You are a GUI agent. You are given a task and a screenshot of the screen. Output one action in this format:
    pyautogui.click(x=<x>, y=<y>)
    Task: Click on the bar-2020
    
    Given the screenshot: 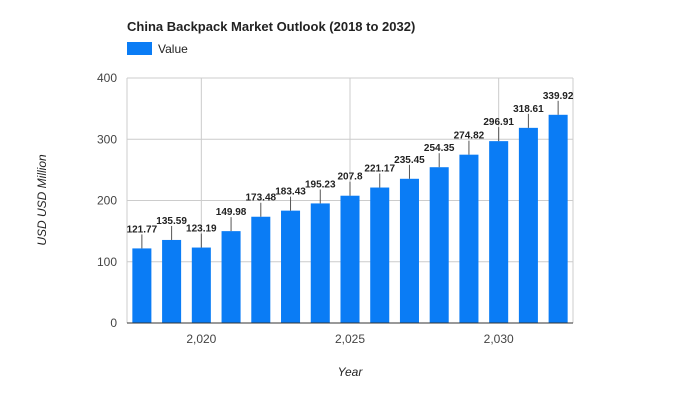 What is the action you would take?
    pyautogui.click(x=201, y=285)
    